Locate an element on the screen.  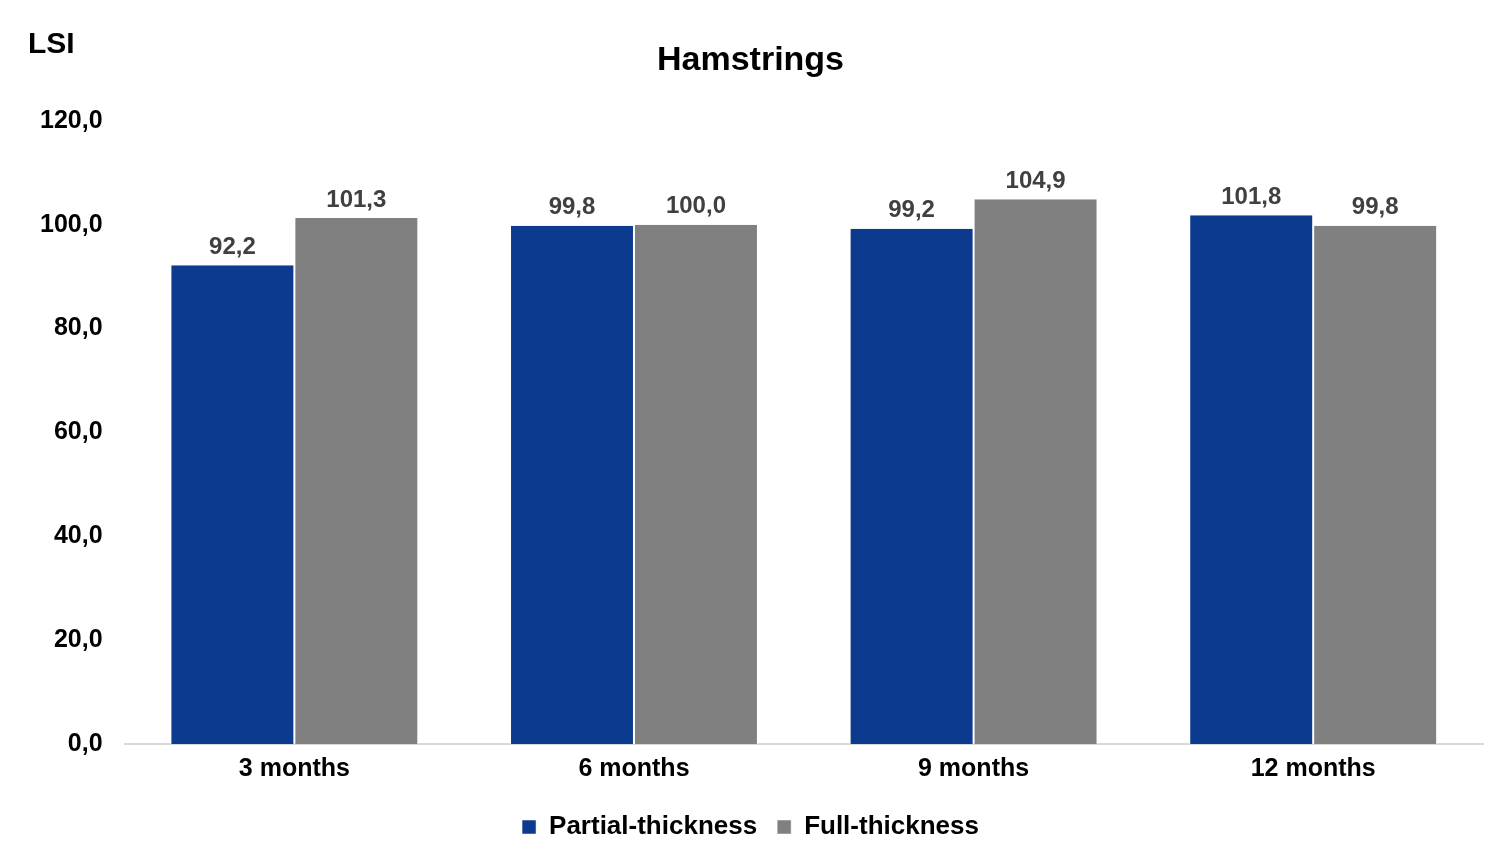
y-axis-title: LSI is located at coordinates (51, 43).